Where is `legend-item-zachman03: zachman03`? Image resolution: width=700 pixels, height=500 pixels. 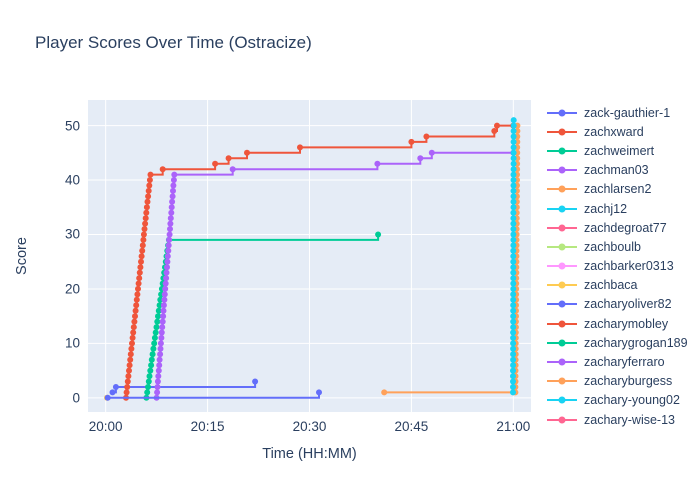
legend-item-zachman03: zachman03 is located at coordinates (622, 170).